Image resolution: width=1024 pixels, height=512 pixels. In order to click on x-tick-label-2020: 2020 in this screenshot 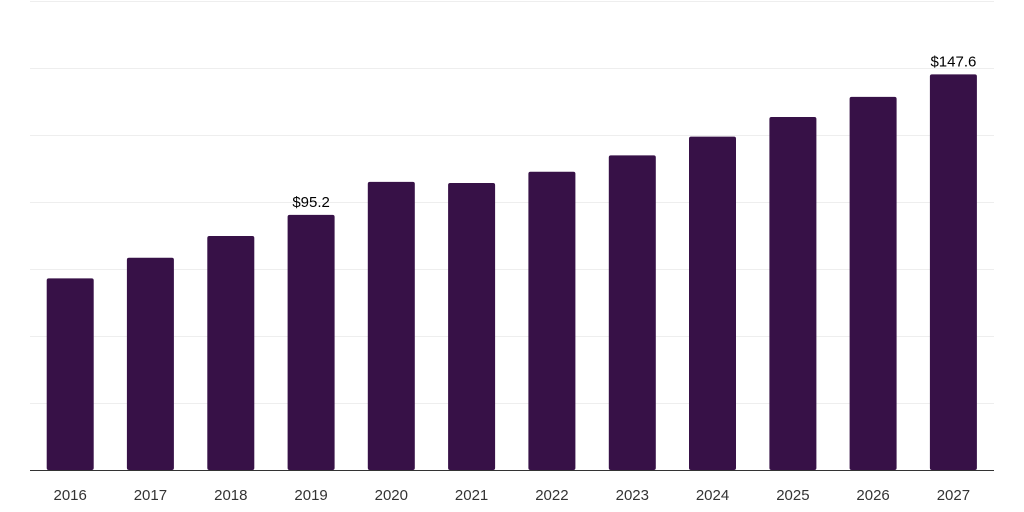, I will do `click(391, 495)`.